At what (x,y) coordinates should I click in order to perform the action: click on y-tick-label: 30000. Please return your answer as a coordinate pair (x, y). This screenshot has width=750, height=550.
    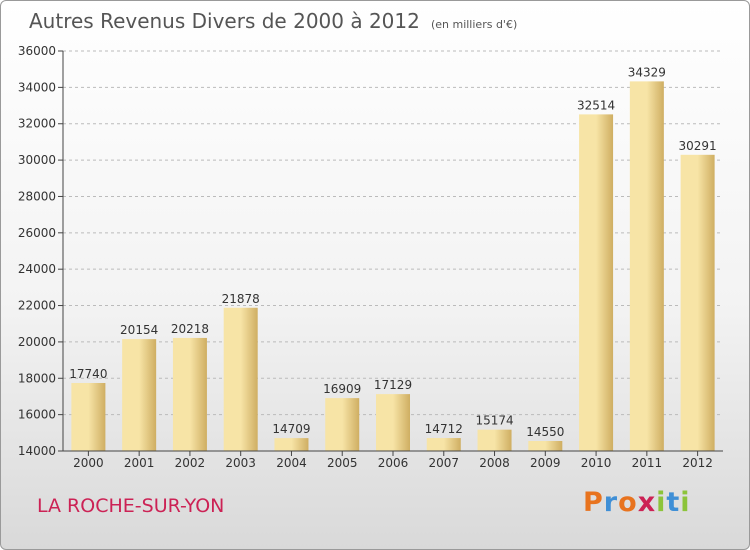
    Looking at the image, I should click on (37, 160).